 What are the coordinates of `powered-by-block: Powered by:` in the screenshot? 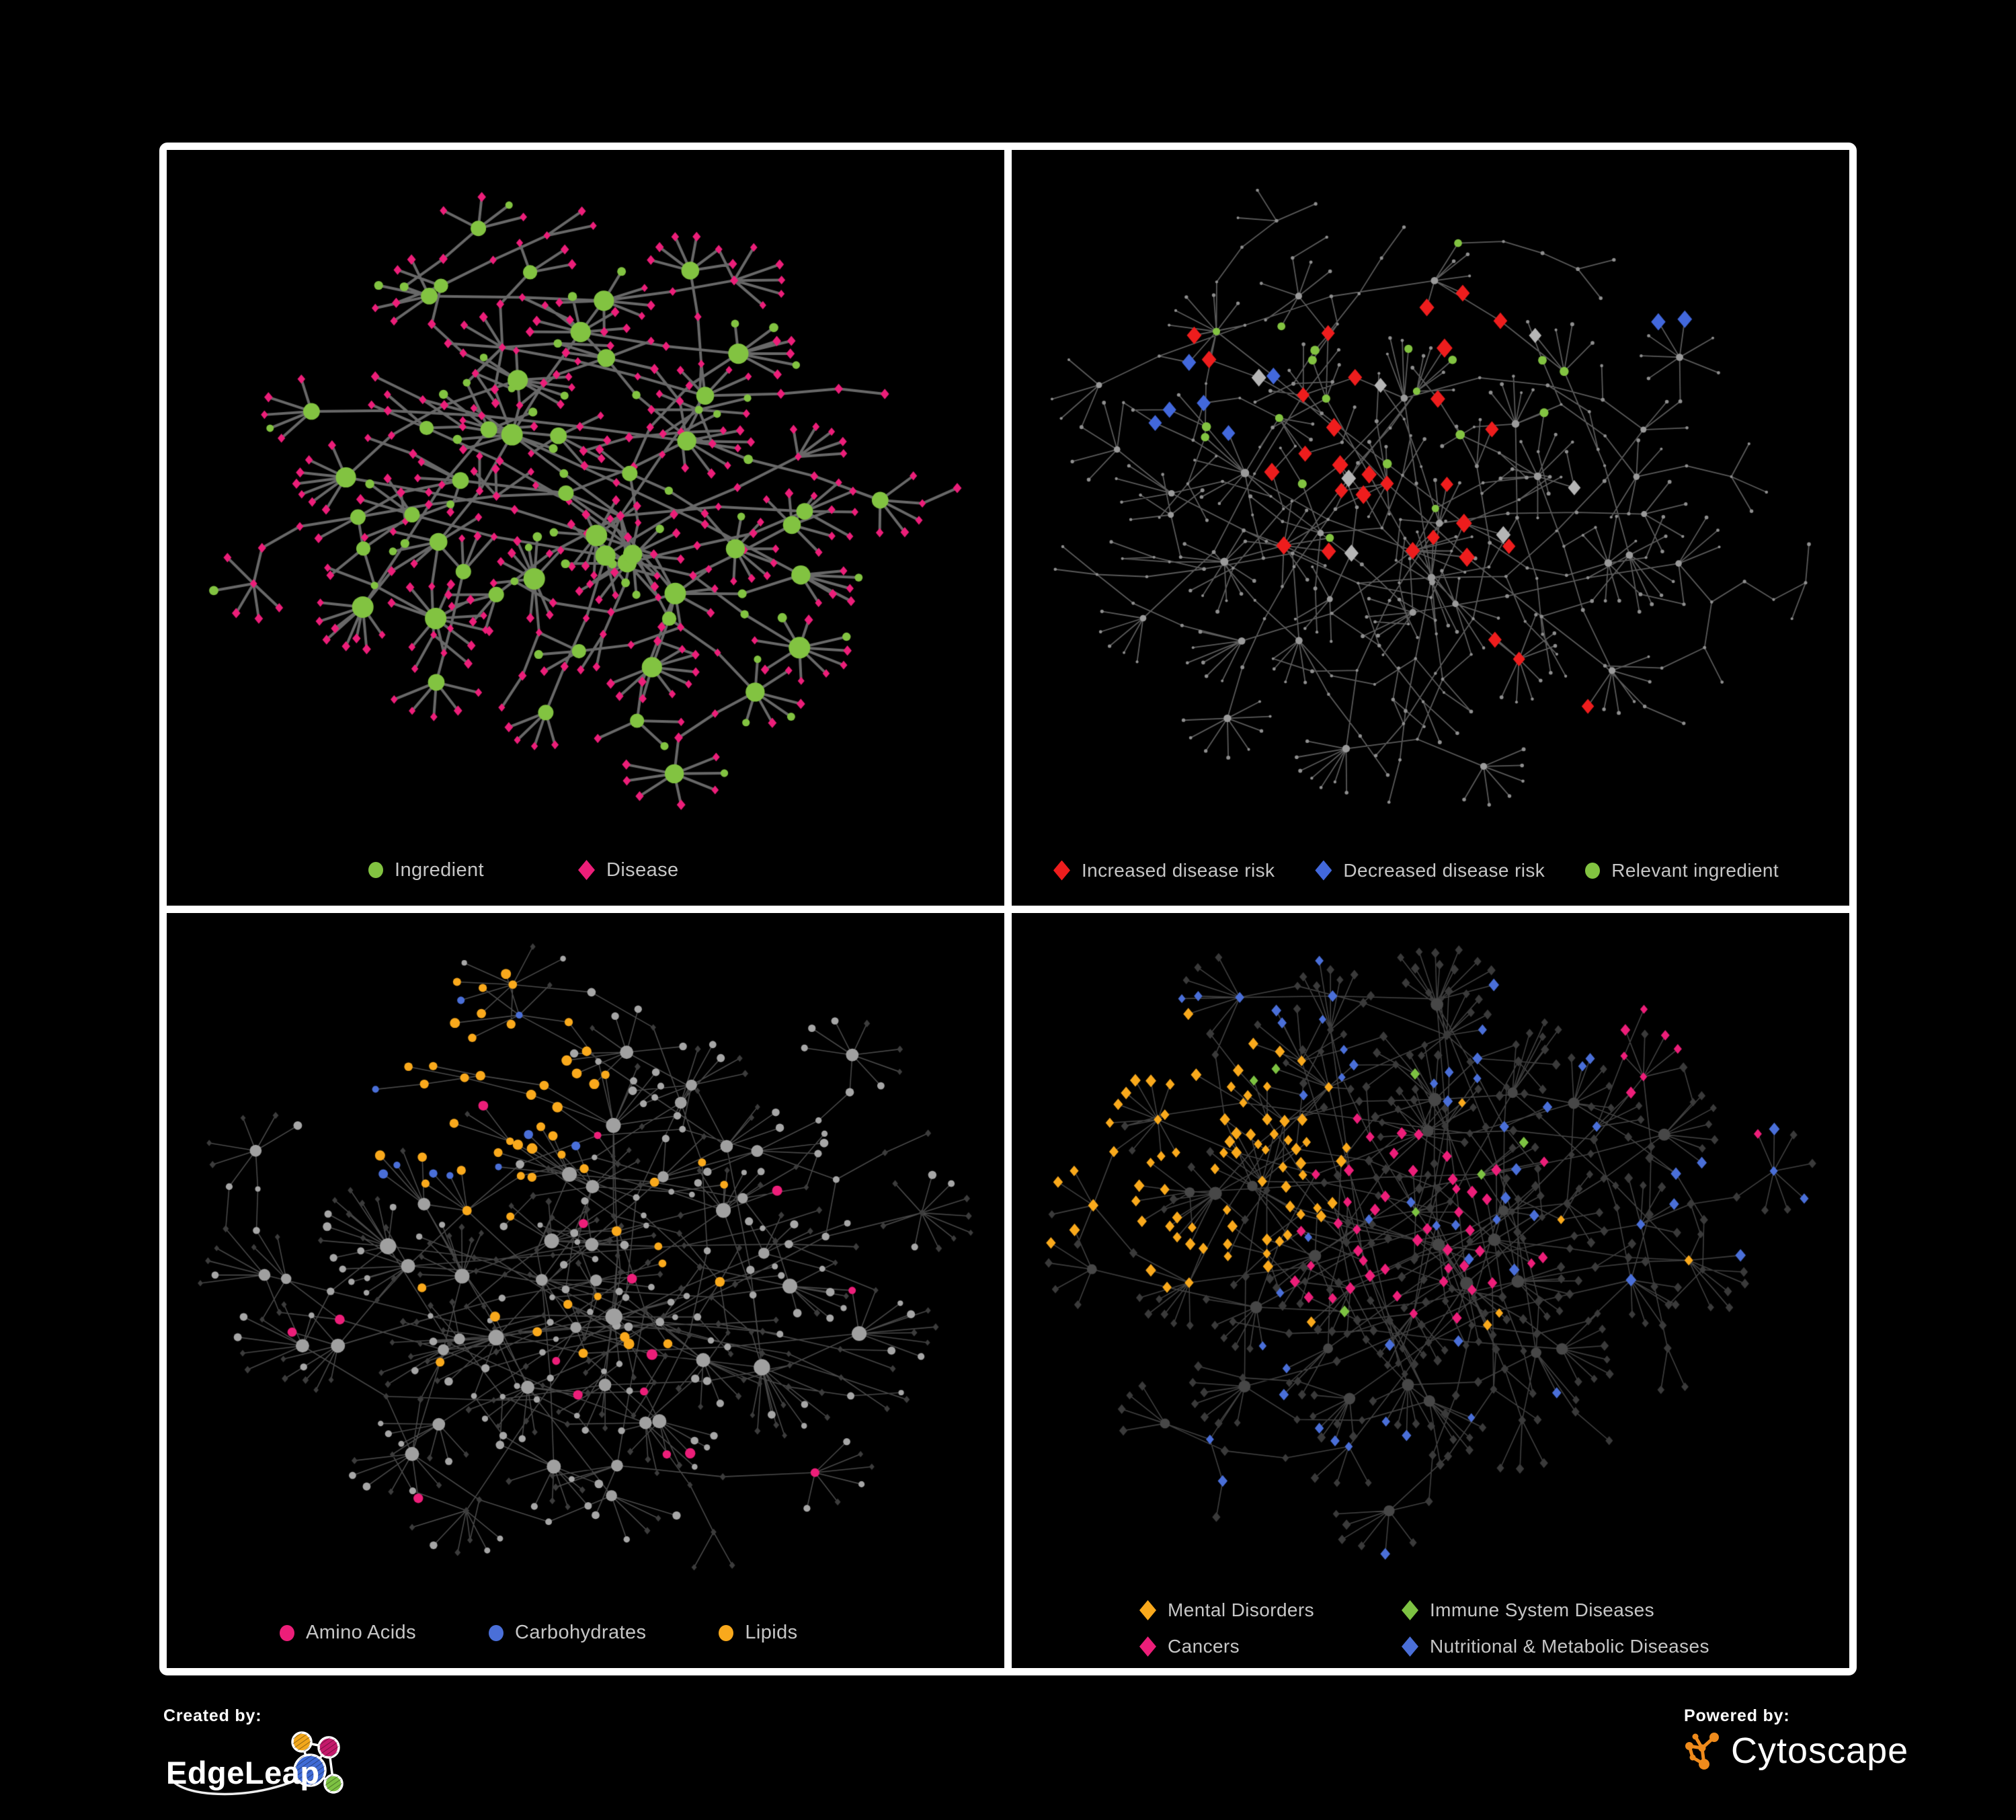 It's located at (1796, 1739).